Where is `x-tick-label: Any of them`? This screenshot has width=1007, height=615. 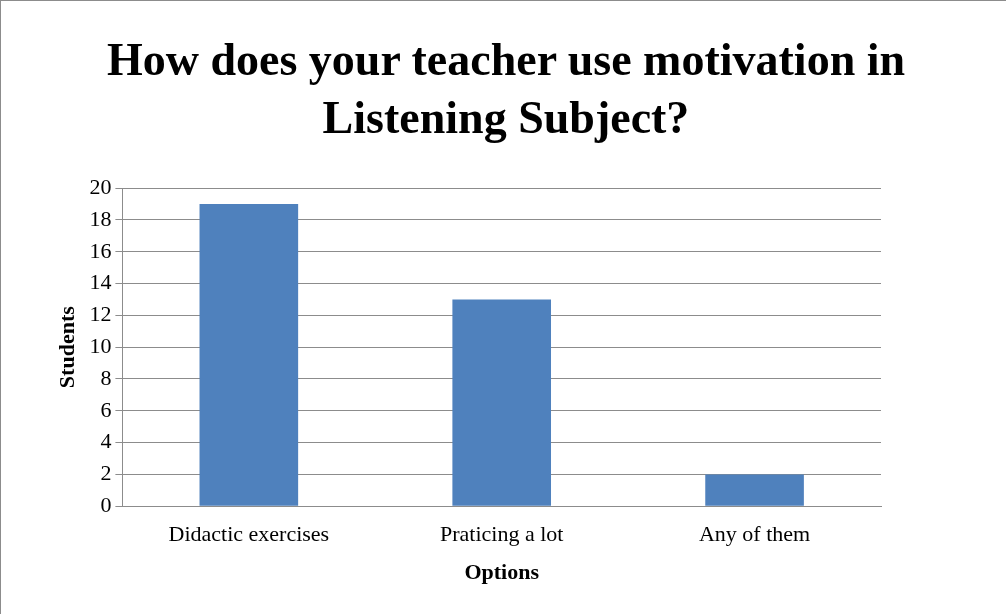
x-tick-label: Any of them is located at coordinates (754, 534).